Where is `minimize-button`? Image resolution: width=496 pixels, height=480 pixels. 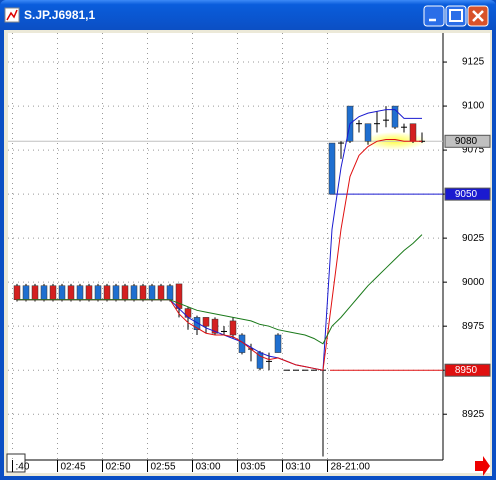 minimize-button is located at coordinates (434, 16).